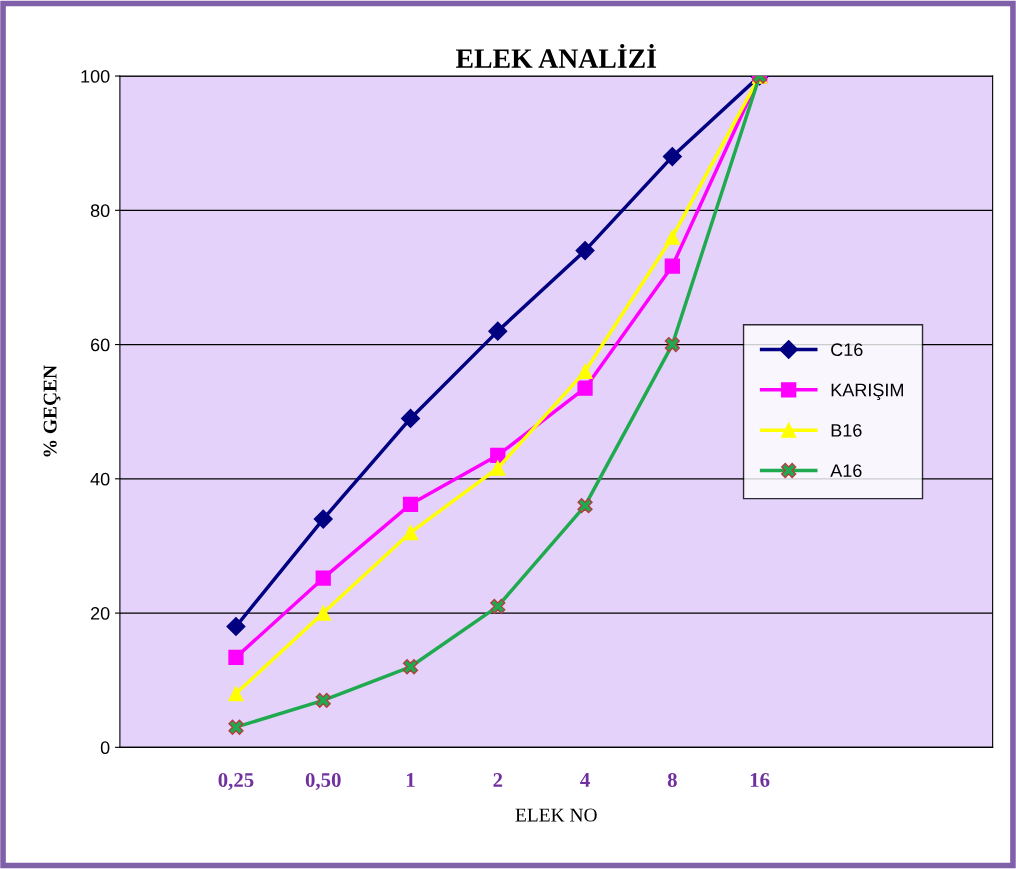 Image resolution: width=1016 pixels, height=869 pixels. I want to click on legend-label: B16, so click(846, 430).